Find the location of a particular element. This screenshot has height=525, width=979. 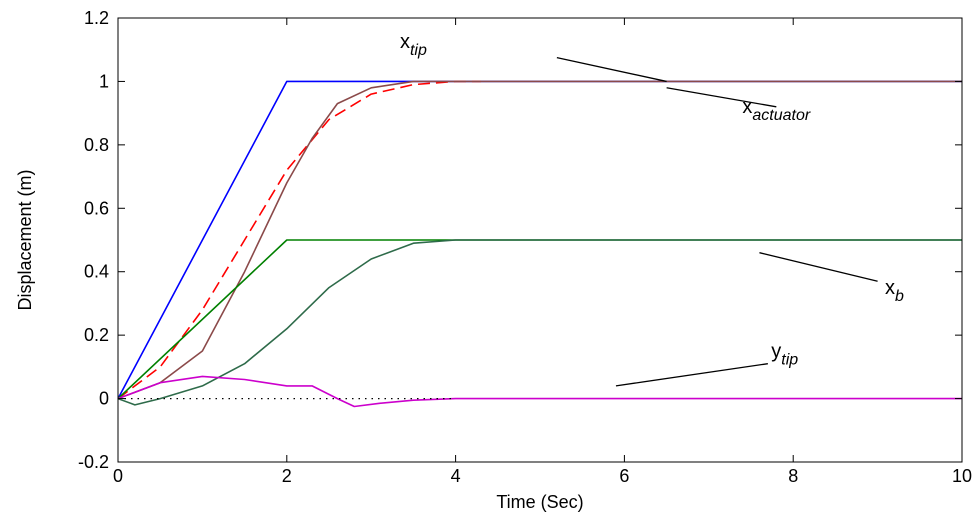

annotation-label: ytip is located at coordinates (784, 354).